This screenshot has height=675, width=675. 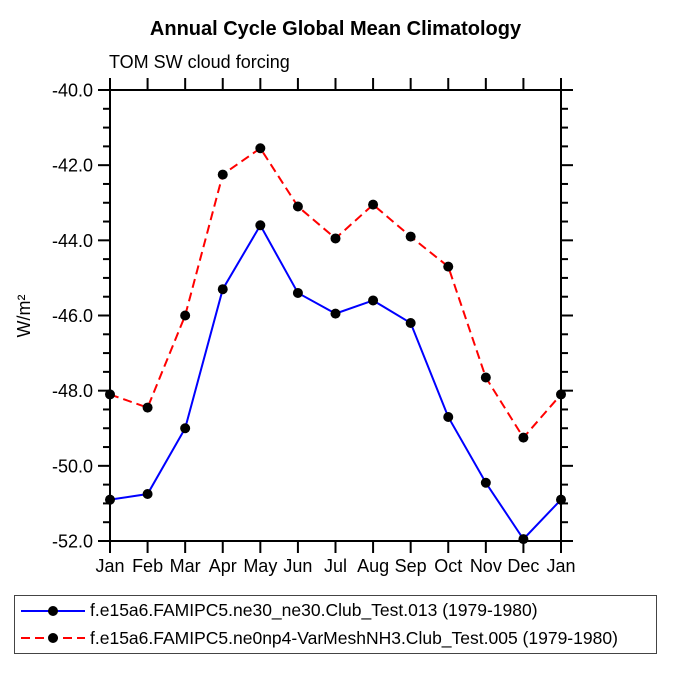 I want to click on chart-title: Annual Cycle Global Mean Climatology, so click(x=335, y=29).